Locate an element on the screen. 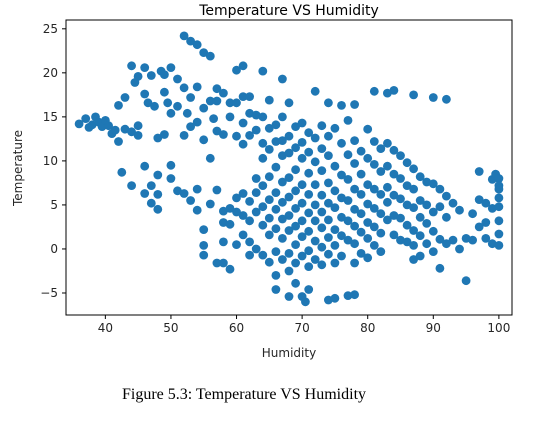 This screenshot has height=422, width=540. x-tick-label: 80 is located at coordinates (367, 328).